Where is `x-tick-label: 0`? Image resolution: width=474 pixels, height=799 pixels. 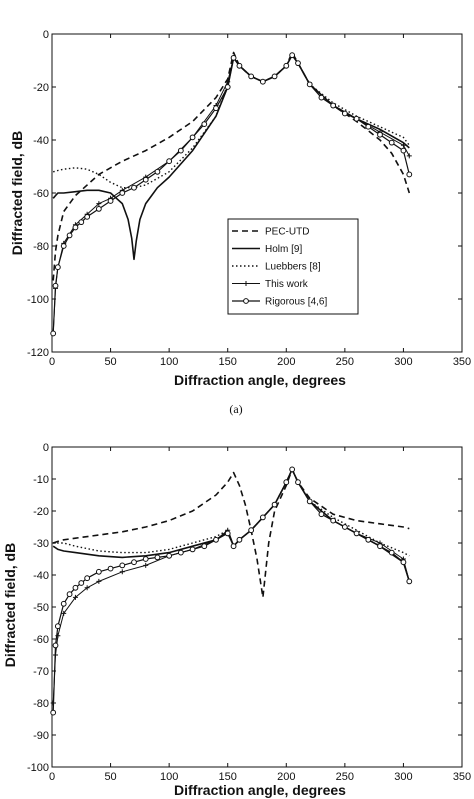 x-tick-label: 0 is located at coordinates (52, 777).